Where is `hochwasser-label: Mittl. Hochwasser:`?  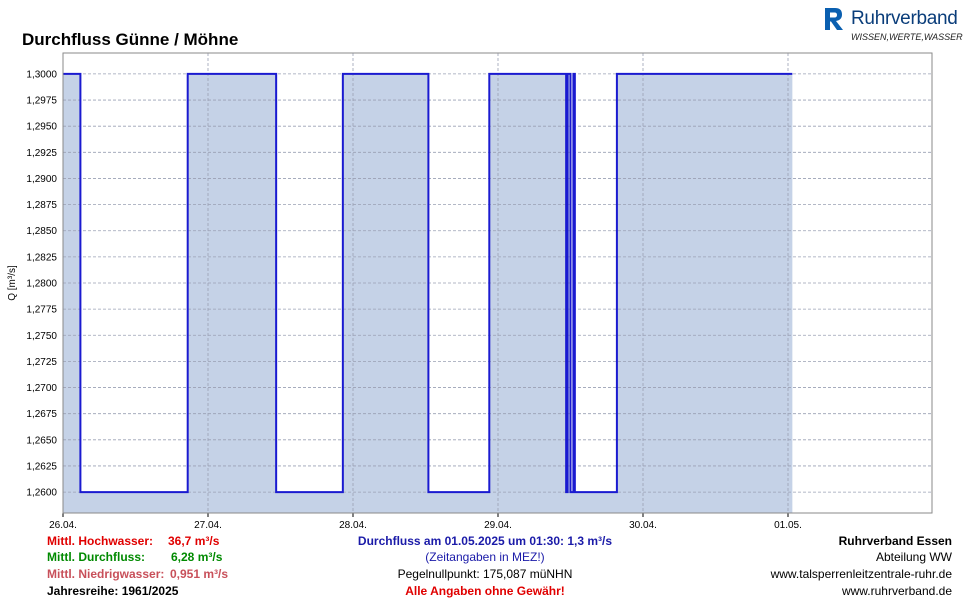
hochwasser-label: Mittl. Hochwasser: is located at coordinates (100, 541).